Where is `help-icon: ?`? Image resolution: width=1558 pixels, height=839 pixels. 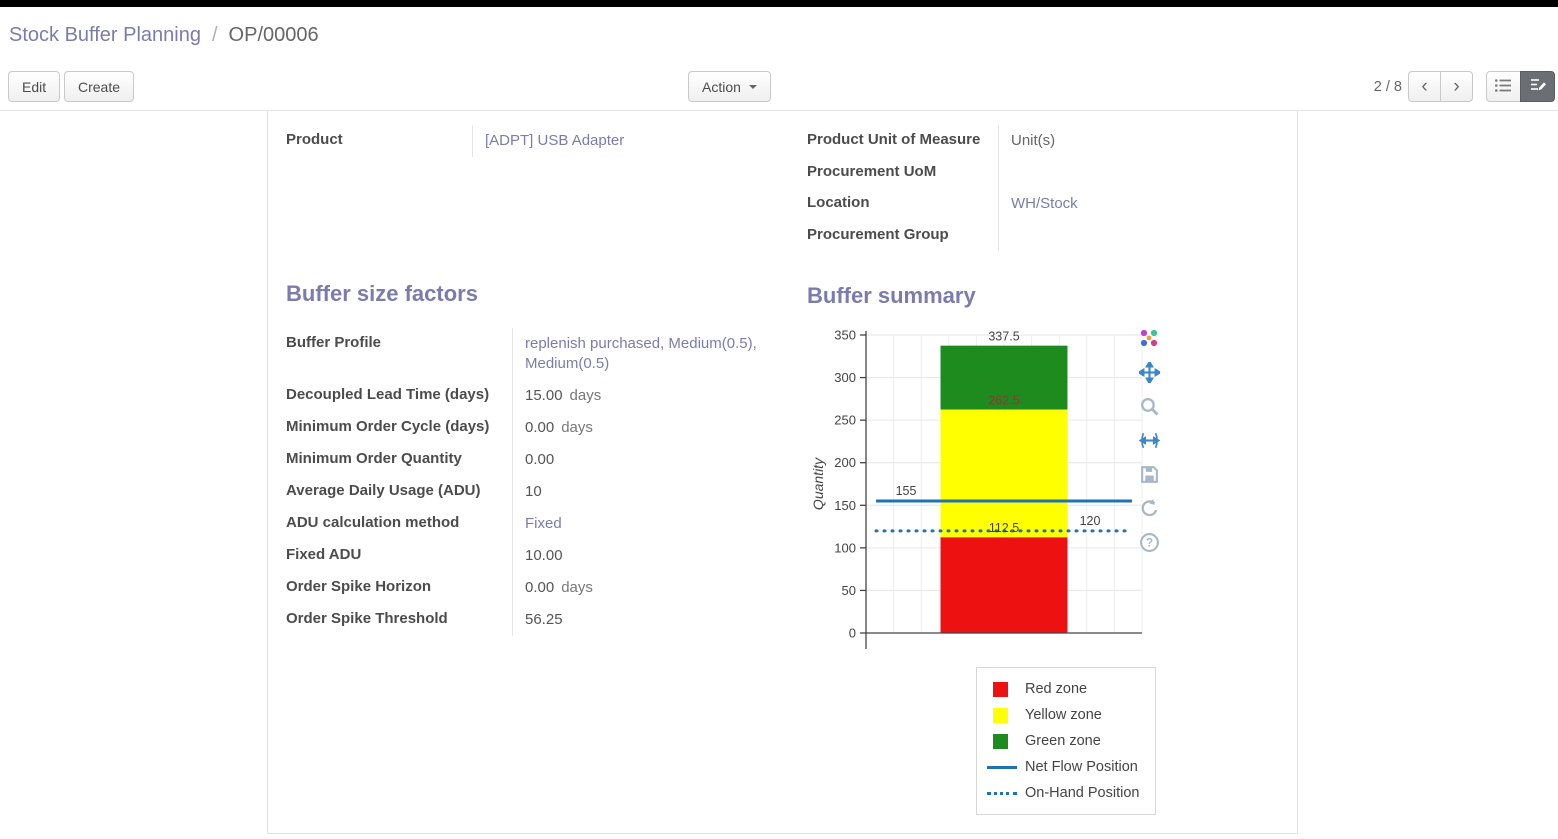 help-icon: ? is located at coordinates (1149, 542).